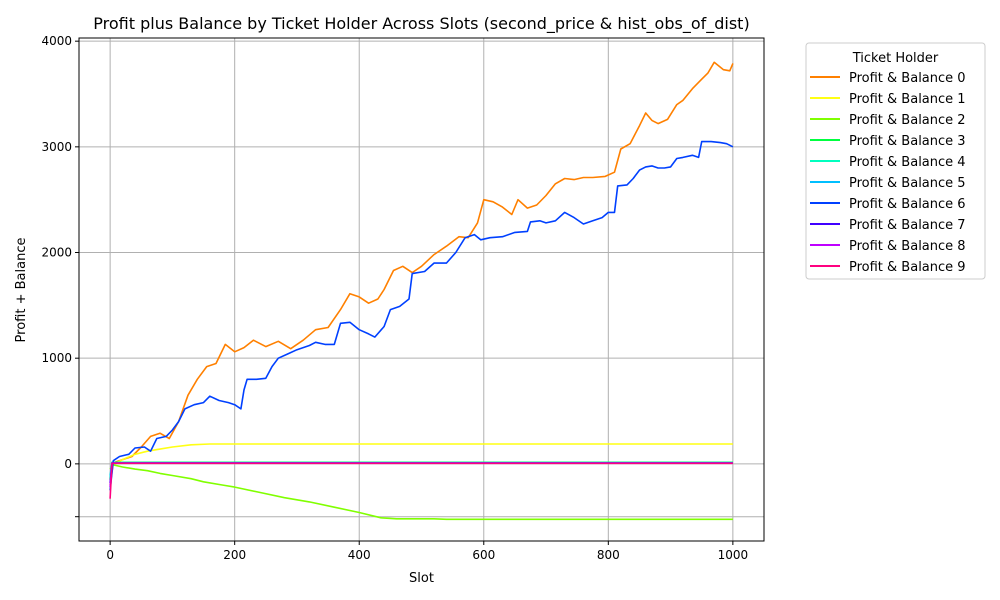 The image size is (1000, 600). Describe the element at coordinates (21, 290) in the screenshot. I see `y-axis-label: Profit + Balance` at that location.